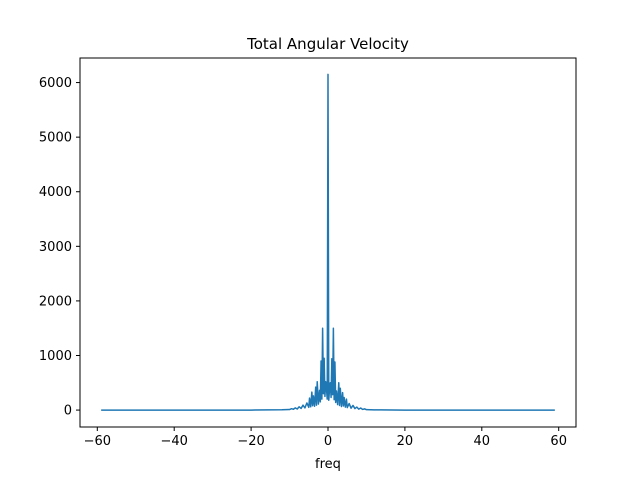 The width and height of the screenshot is (640, 480). What do you see at coordinates (250, 441) in the screenshot?
I see `x-tick-label: −20` at bounding box center [250, 441].